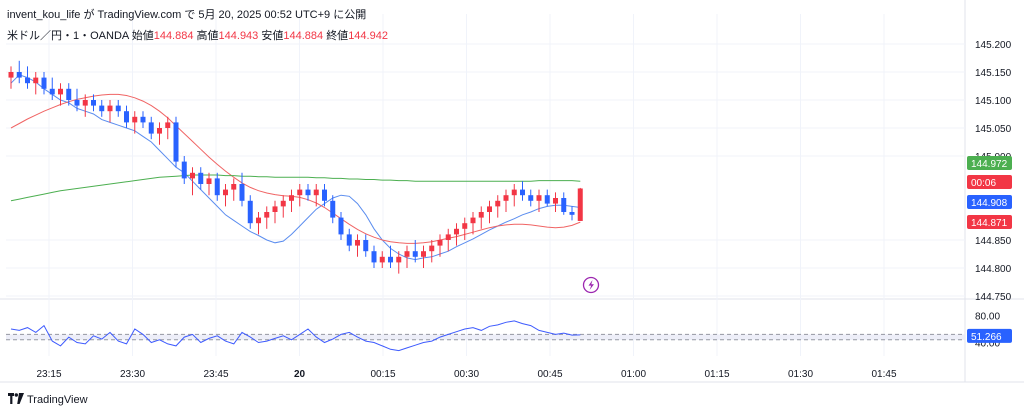 The image size is (1024, 413). Describe the element at coordinates (300, 374) in the screenshot. I see `time-tick-label: 20` at that location.